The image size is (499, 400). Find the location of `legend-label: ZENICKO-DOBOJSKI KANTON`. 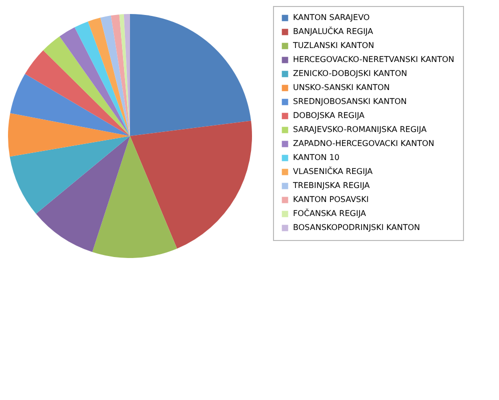

legend-label: ZENICKO-DOBOJSKI KANTON is located at coordinates (350, 73).